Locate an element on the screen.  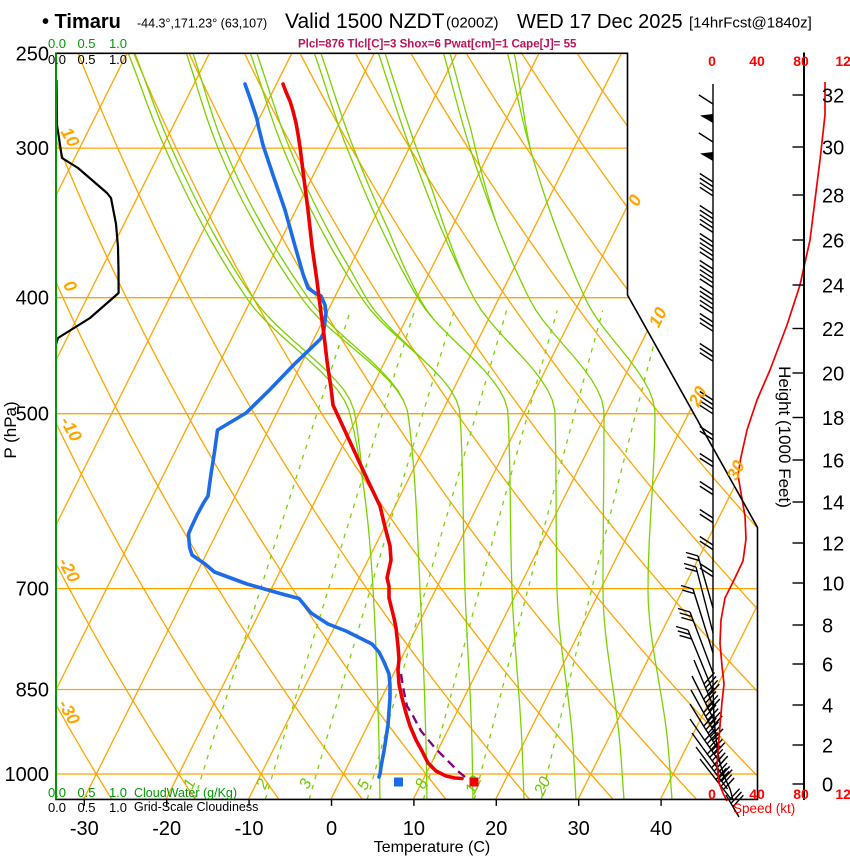
svg-text: (0200Z) is located at coordinates (472, 23).